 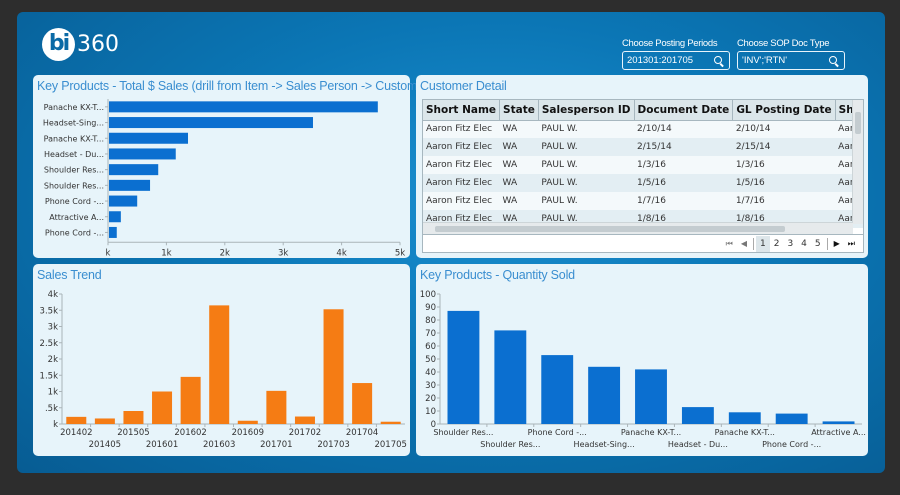 I want to click on pager: ⏮ ◀ 1 2 3 4 5 ▶ ⏭, so click(x=643, y=244).